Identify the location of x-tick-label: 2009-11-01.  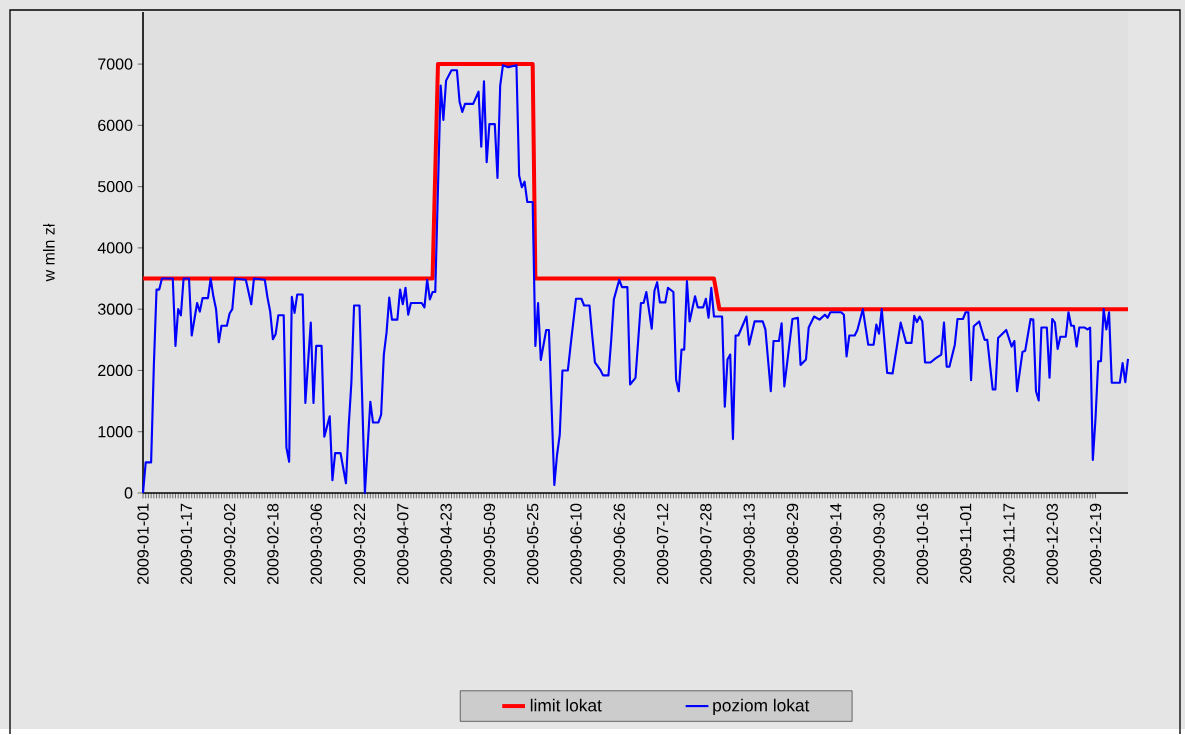
(965, 544).